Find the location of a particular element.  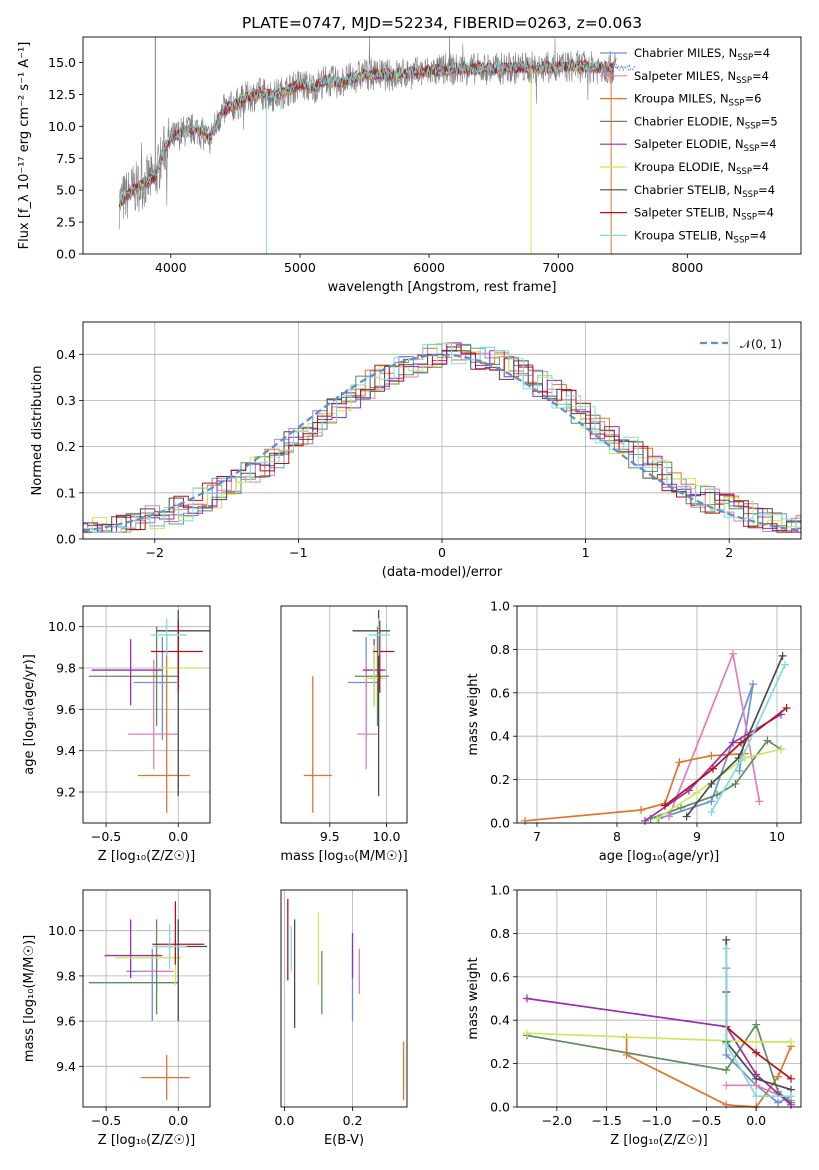

histograms is located at coordinates (442, 437).